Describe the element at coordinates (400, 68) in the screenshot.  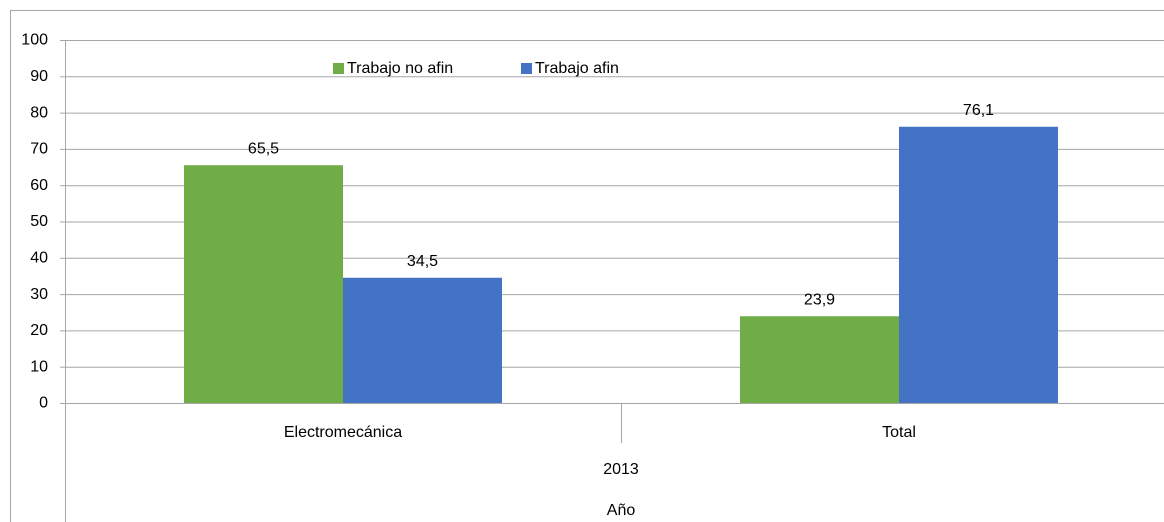
I see `legend-label: Trabajo no afin` at that location.